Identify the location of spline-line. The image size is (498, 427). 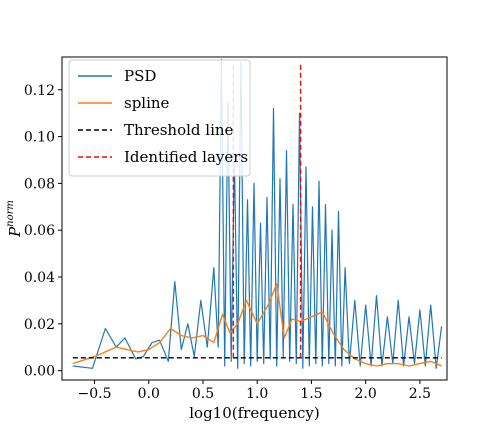
(257, 325).